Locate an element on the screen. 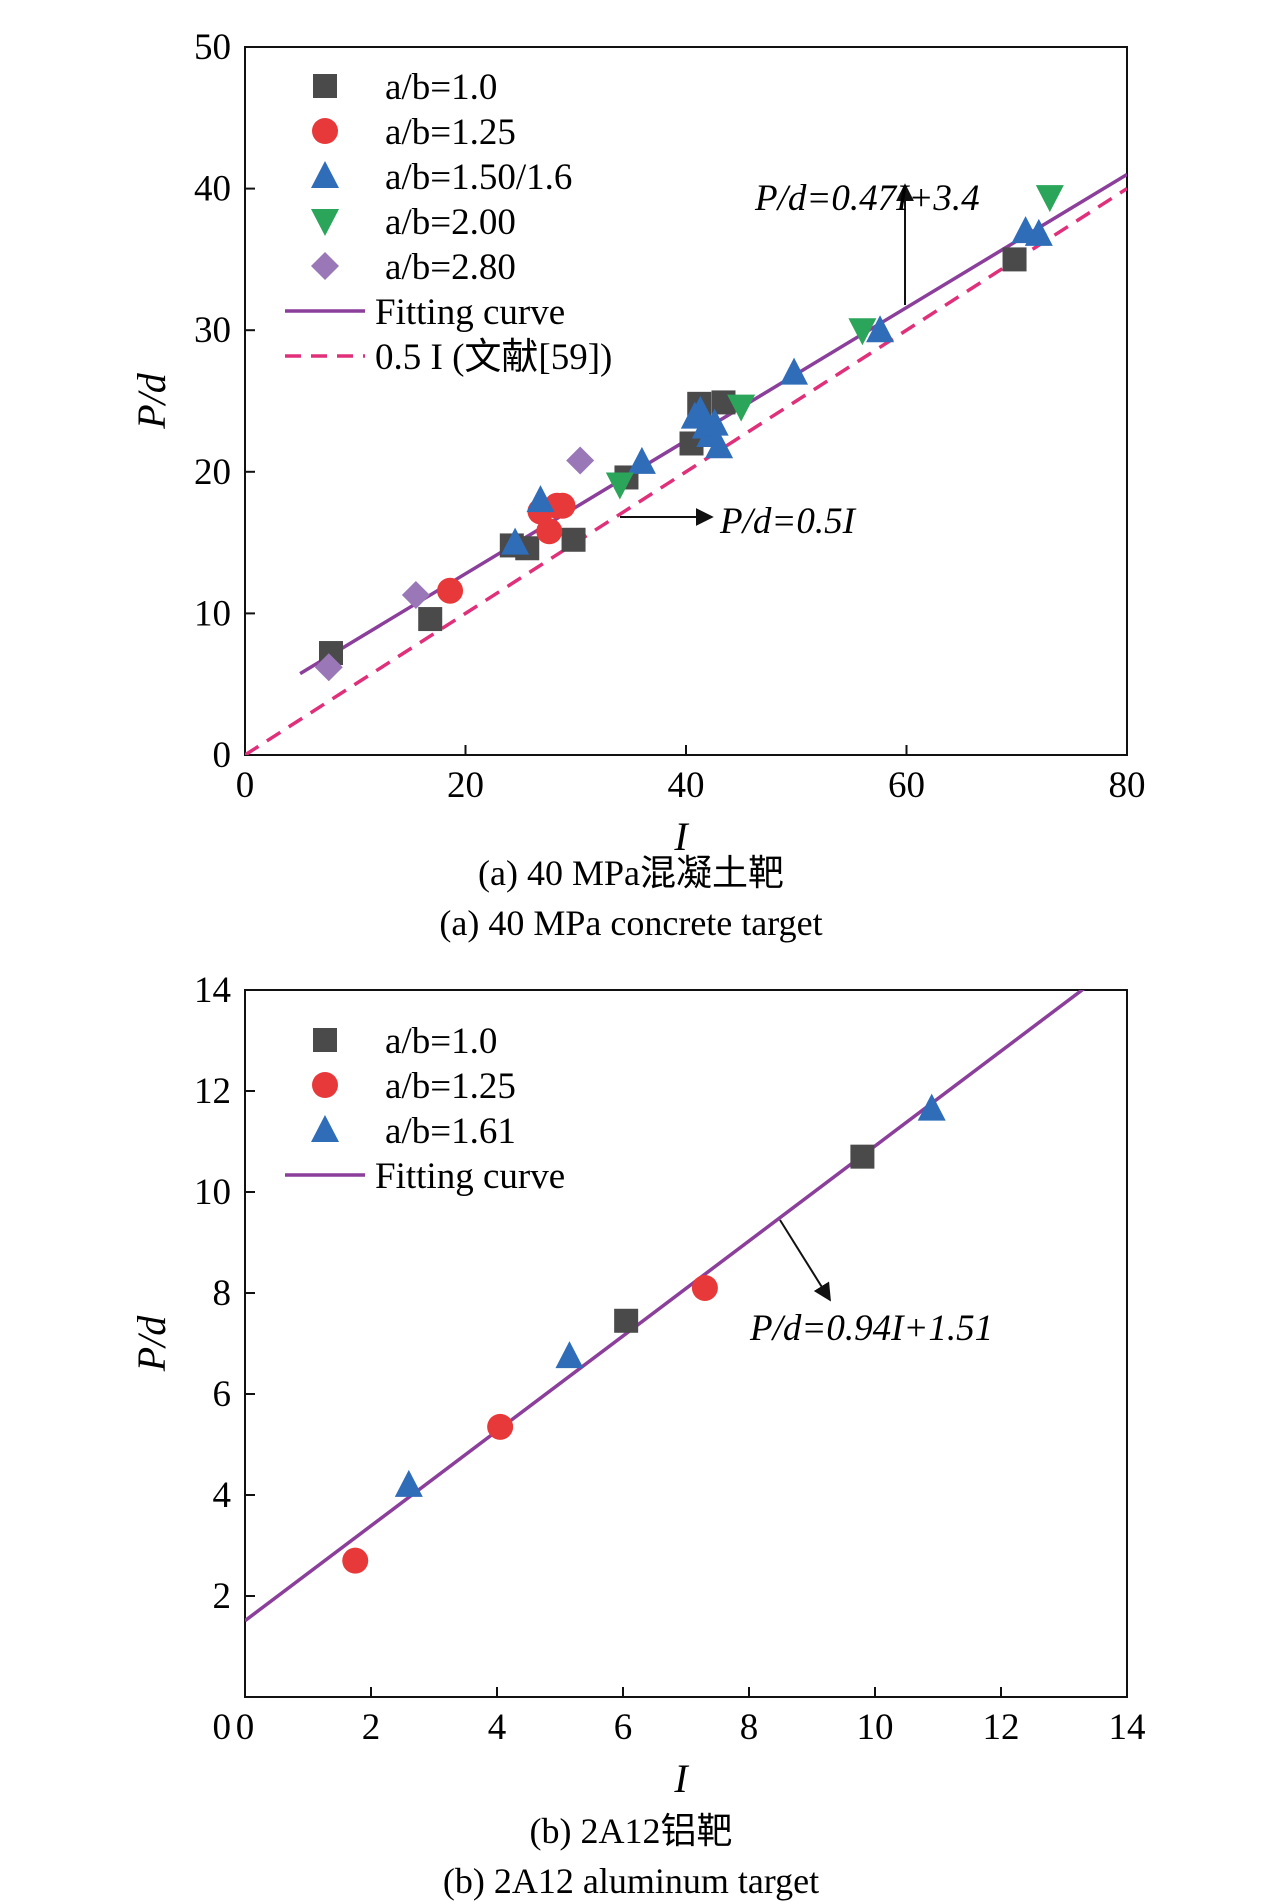 The width and height of the screenshot is (1276, 1904). legend-label: a/b=2.00 is located at coordinates (450, 222).